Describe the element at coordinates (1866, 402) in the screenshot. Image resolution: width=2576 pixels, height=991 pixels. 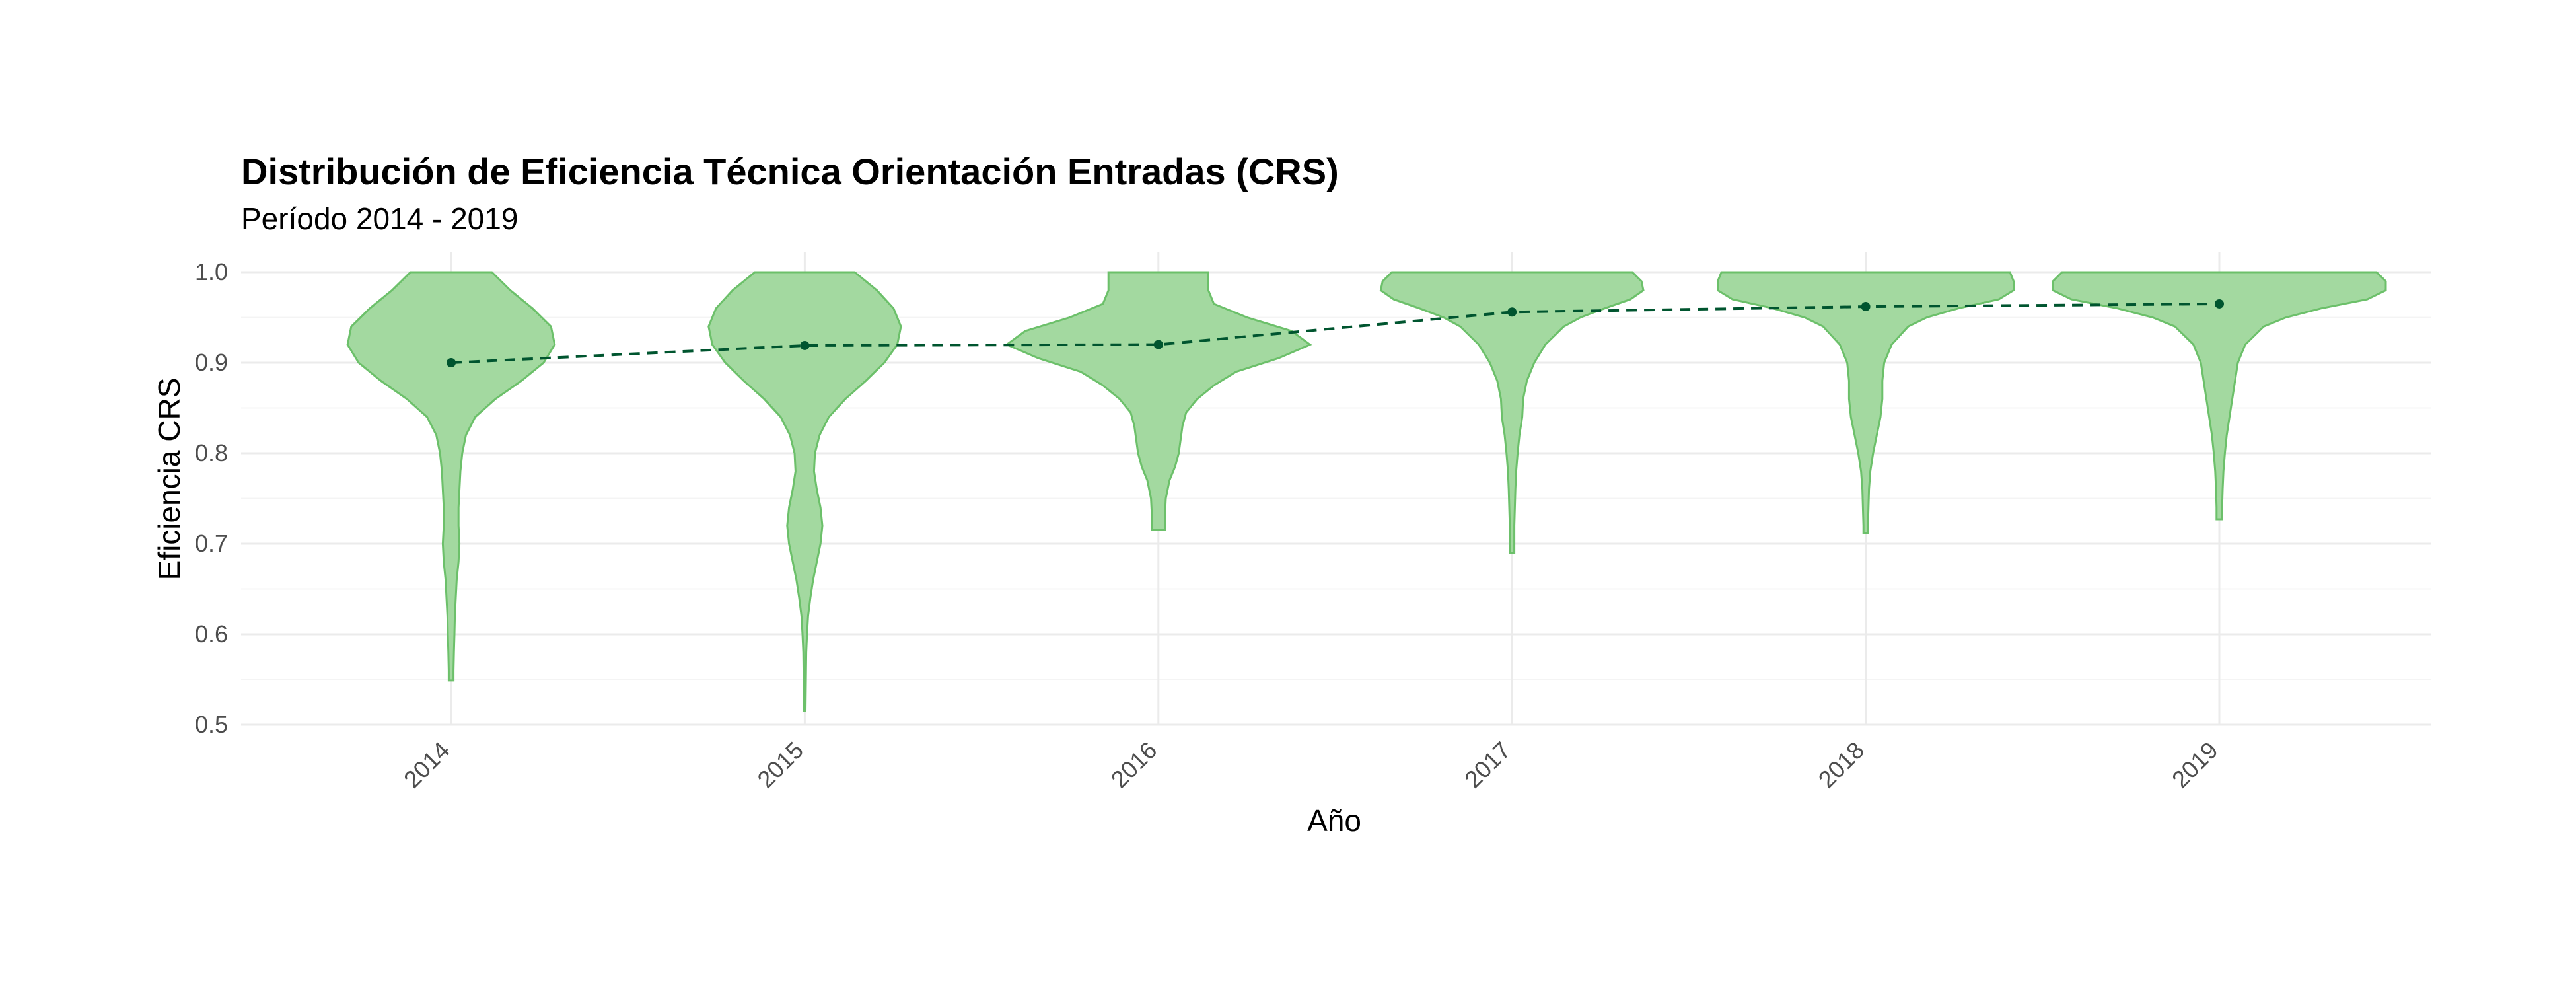
I see `violin-2018` at that location.